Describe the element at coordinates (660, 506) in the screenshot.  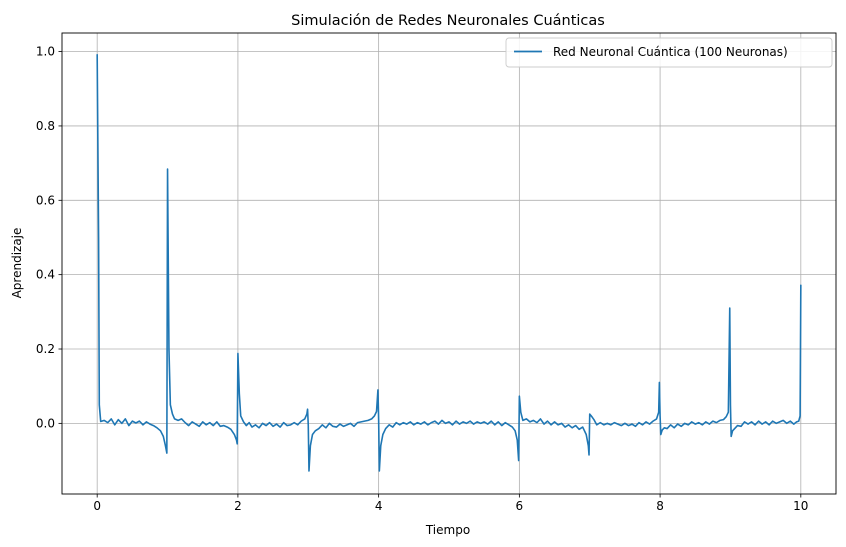
I see `x-tick-label: 8` at that location.